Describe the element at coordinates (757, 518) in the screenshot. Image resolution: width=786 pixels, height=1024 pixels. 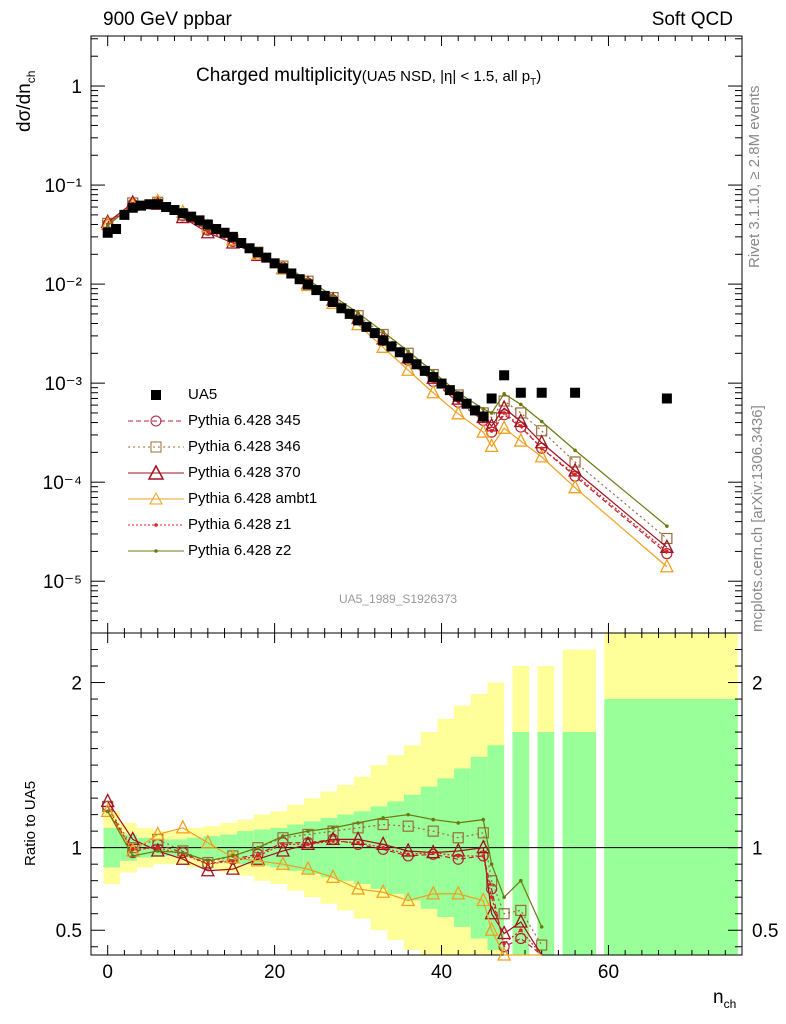
I see `mcplots-credit: mcplots.cern.ch [arXiv:1306.3436]` at that location.